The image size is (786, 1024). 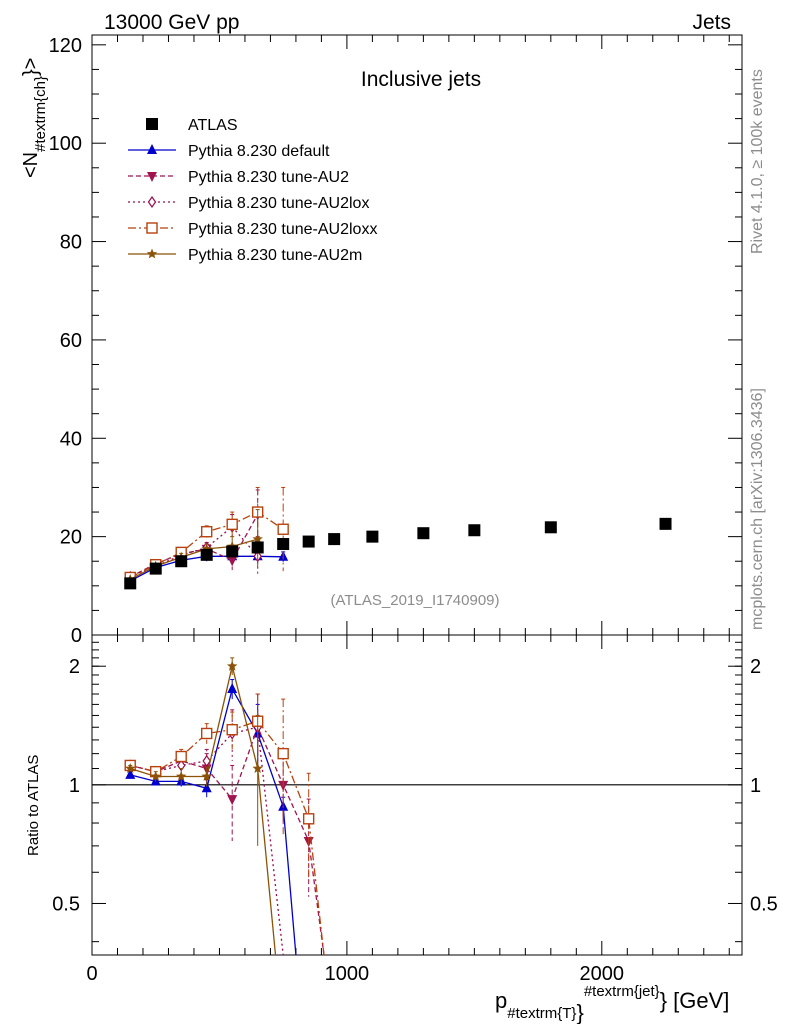 What do you see at coordinates (33, 805) in the screenshot?
I see `ratio-ylabel: Ratio to ATLAS` at bounding box center [33, 805].